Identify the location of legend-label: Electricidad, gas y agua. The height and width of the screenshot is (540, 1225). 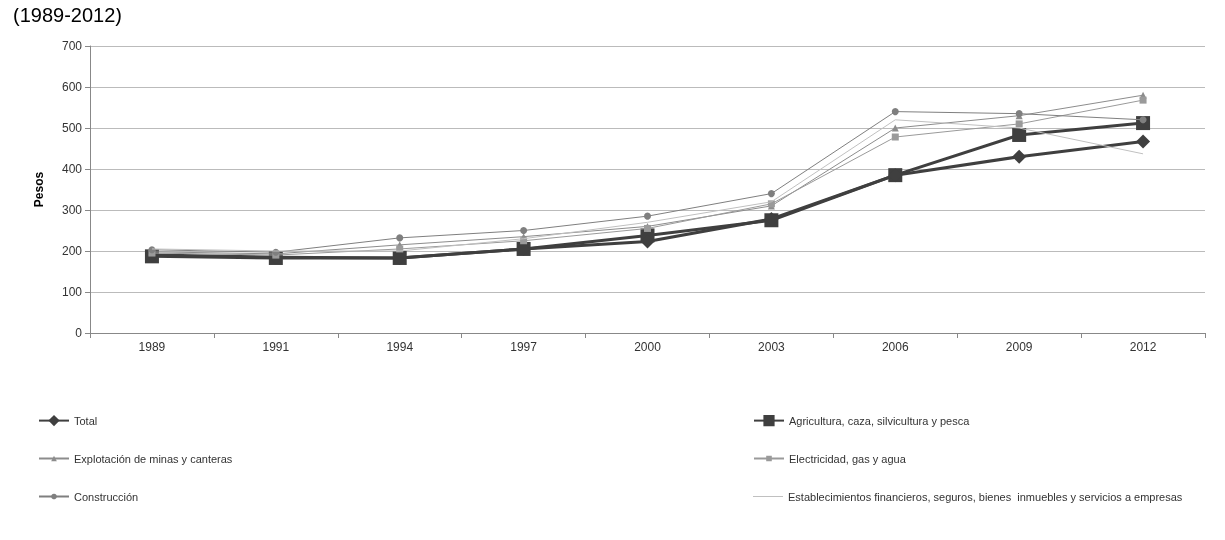
(848, 458).